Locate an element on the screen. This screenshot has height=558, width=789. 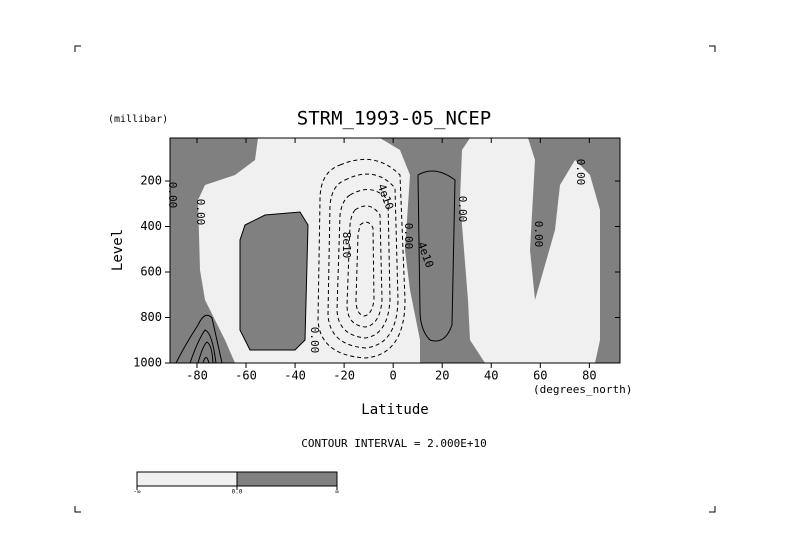
colorbar: -∞ 0.0 ∞ is located at coordinates (236, 483).